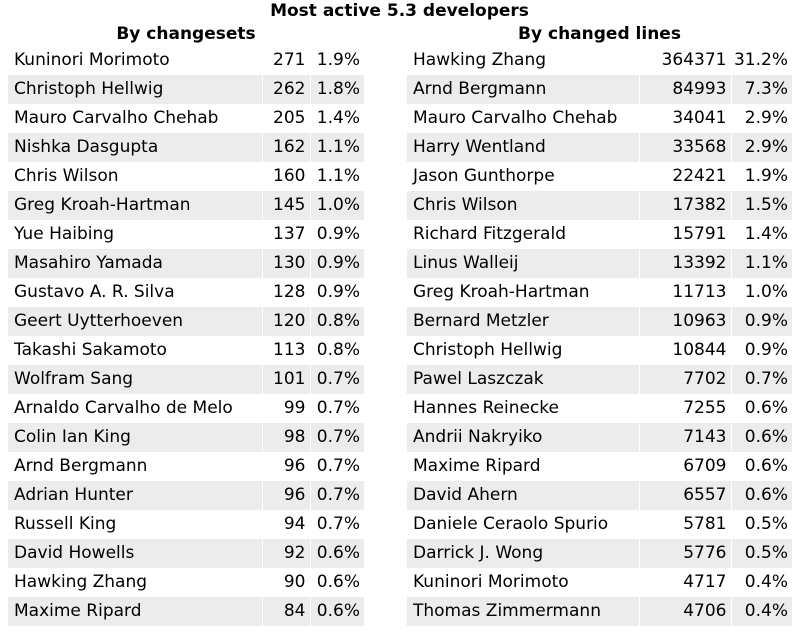 The width and height of the screenshot is (799, 632). What do you see at coordinates (599, 89) in the screenshot?
I see `changed-lines-row: Arnd Bergmann 84993 7.3%` at bounding box center [599, 89].